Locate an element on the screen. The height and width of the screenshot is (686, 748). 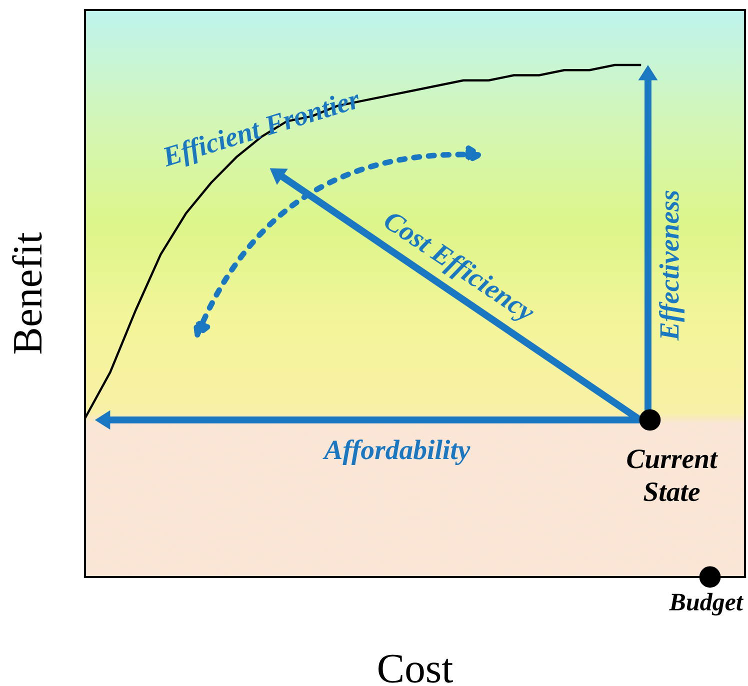
x-axis-title: Cost is located at coordinates (415, 668).